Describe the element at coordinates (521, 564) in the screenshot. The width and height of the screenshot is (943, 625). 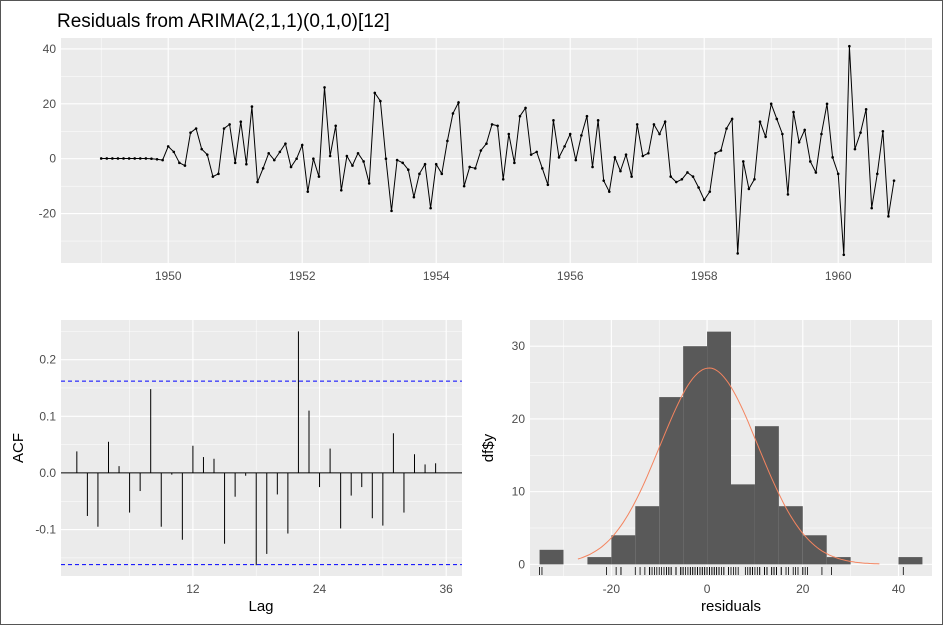
I see `hist-y-tick-label: 0` at that location.